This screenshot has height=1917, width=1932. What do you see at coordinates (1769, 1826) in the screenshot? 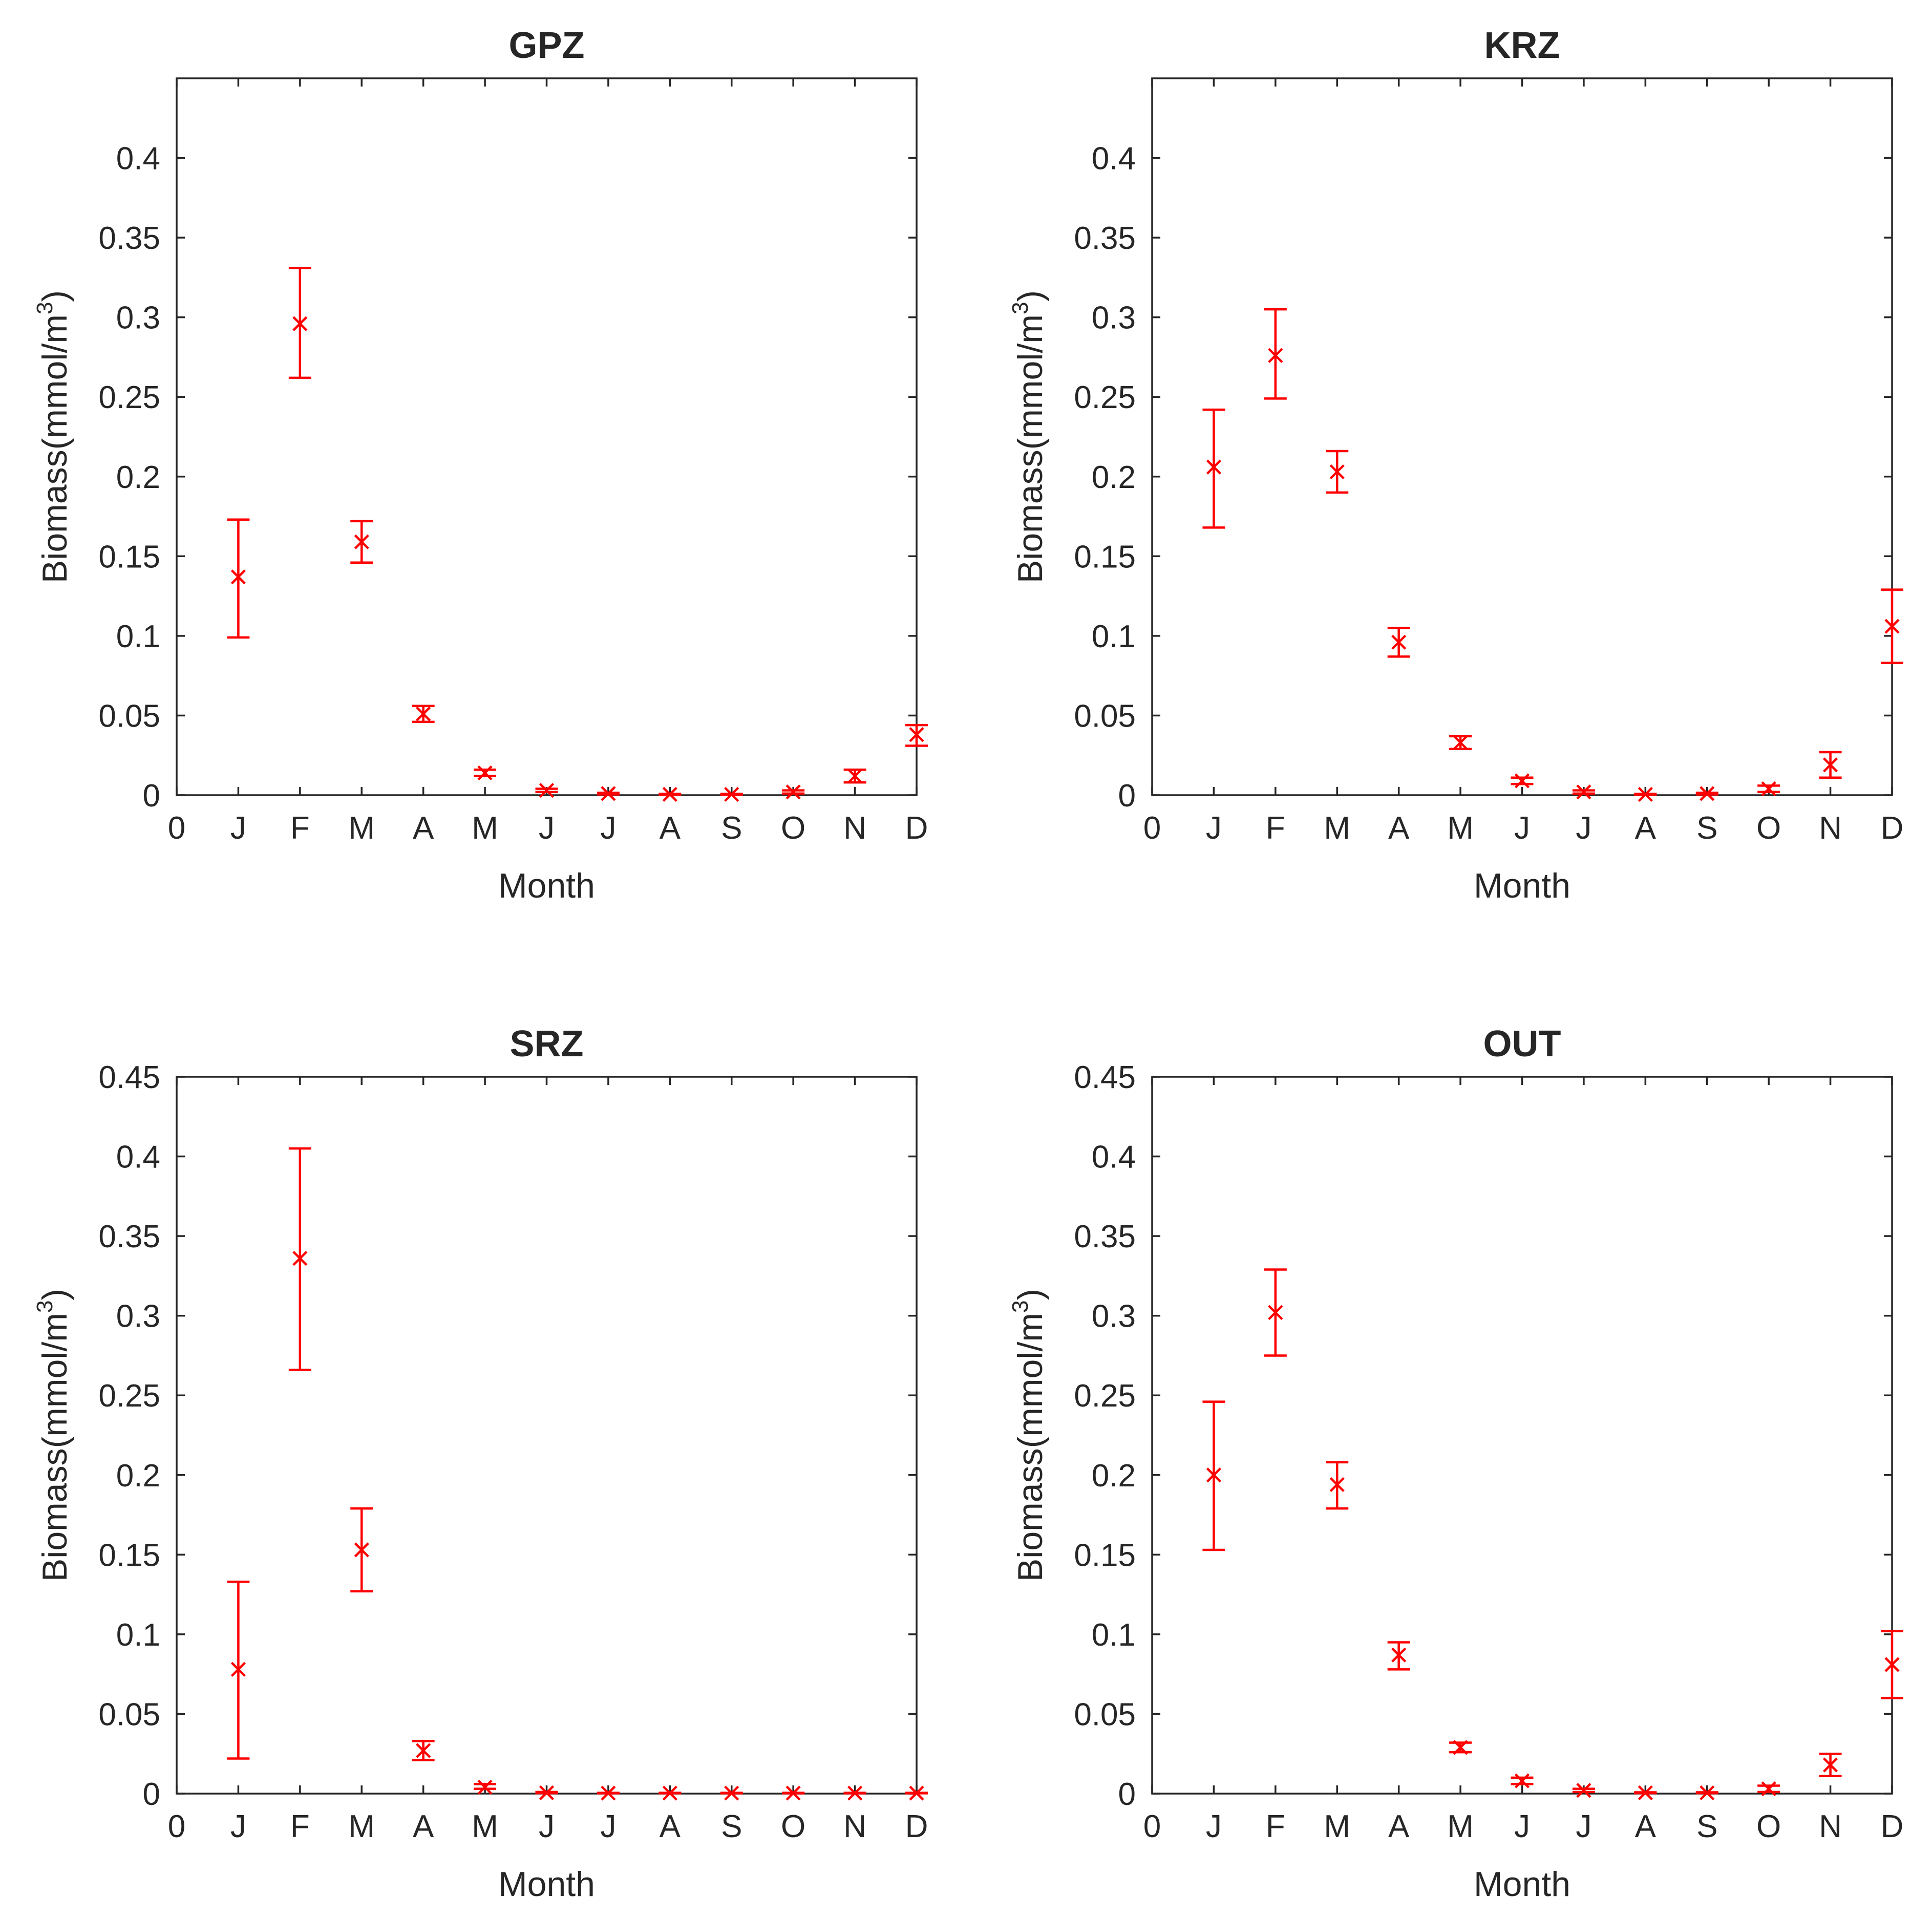
I see `x-tick-label: O` at bounding box center [1769, 1826].